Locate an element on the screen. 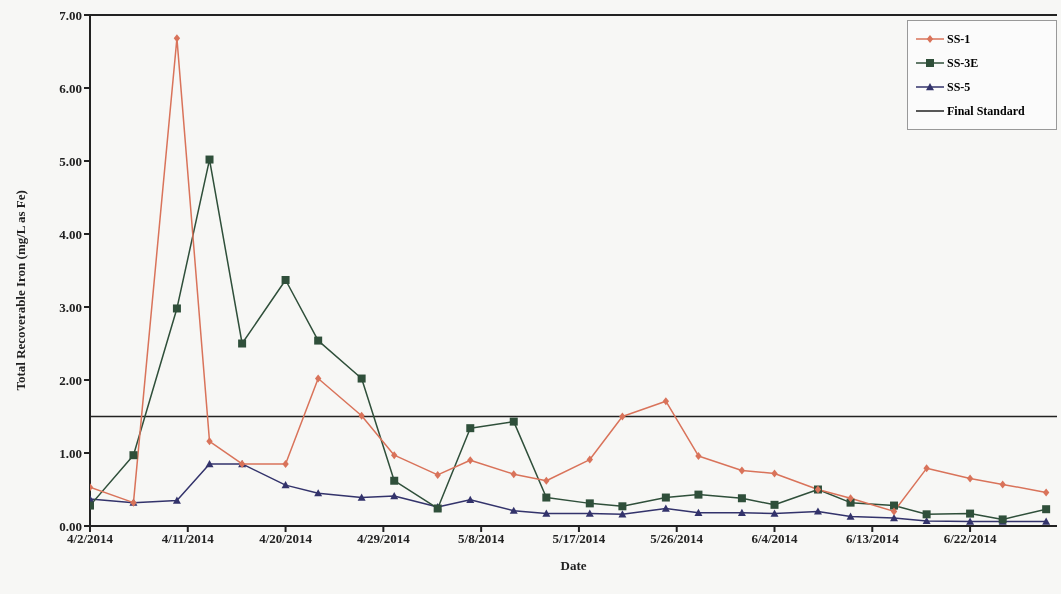  y-tick-label: 6.00 is located at coordinates (70, 88).